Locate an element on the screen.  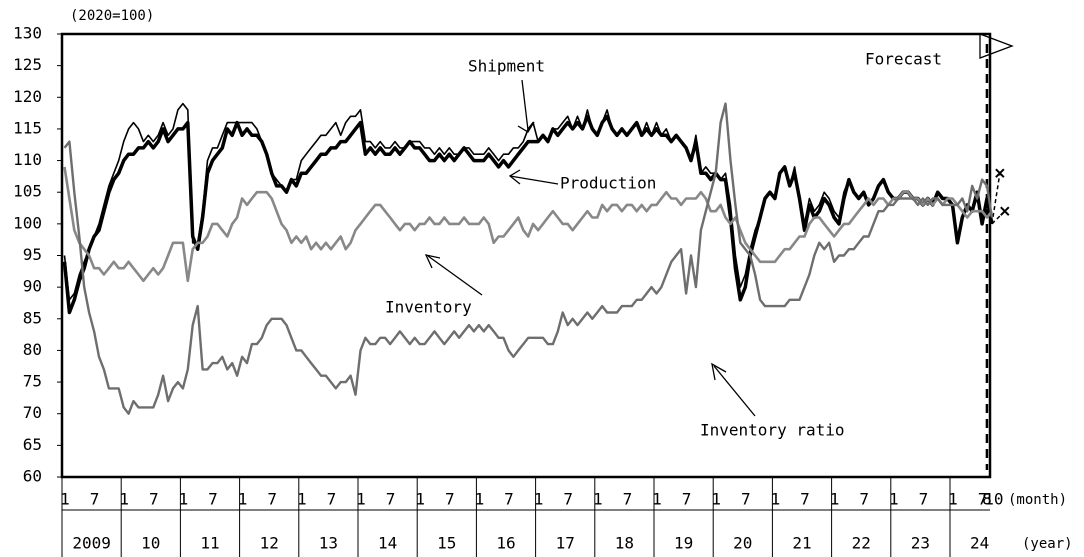
y-tick-label: 85 is located at coordinates (32, 317).